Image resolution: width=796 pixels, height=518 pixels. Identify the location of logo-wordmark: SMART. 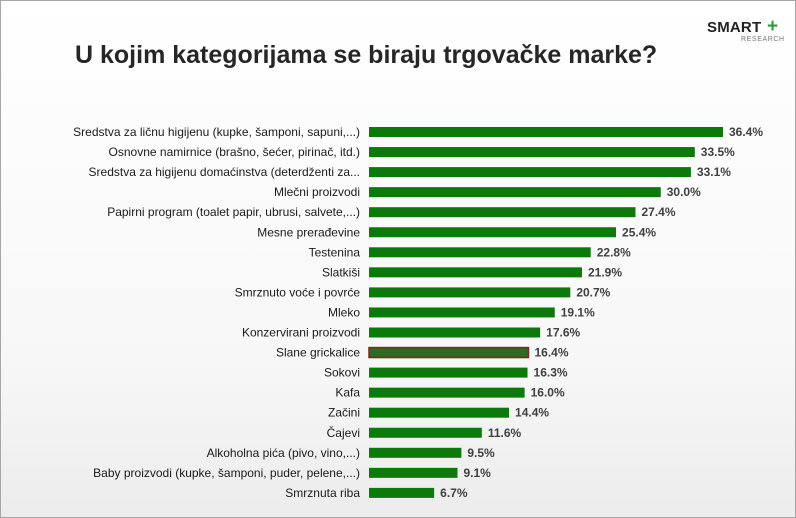
(734, 27).